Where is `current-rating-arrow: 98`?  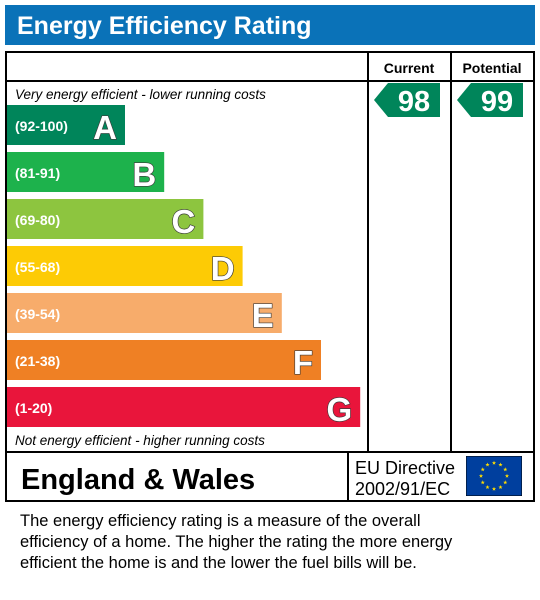
current-rating-arrow: 98 is located at coordinates (407, 100).